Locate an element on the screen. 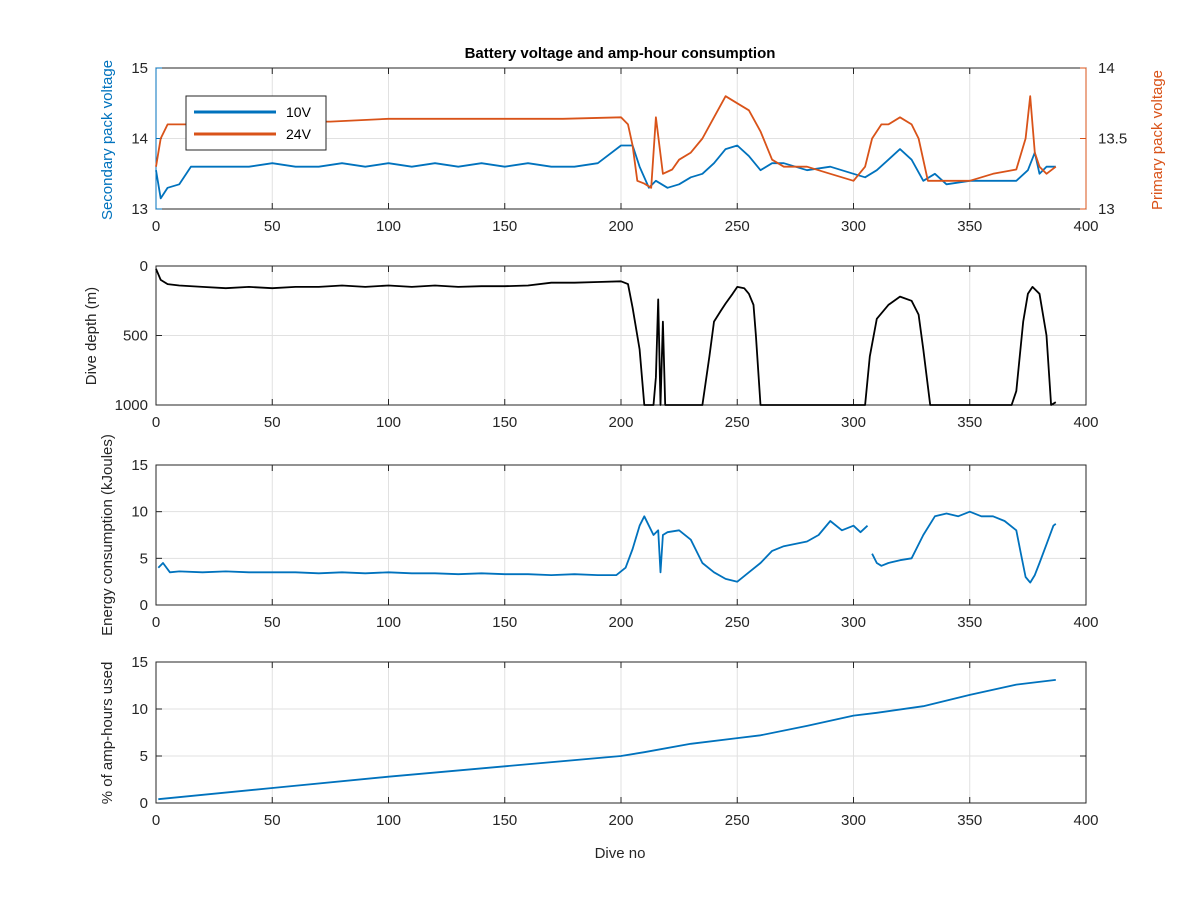  y-right-tick-label: 13 is located at coordinates (1106, 209).